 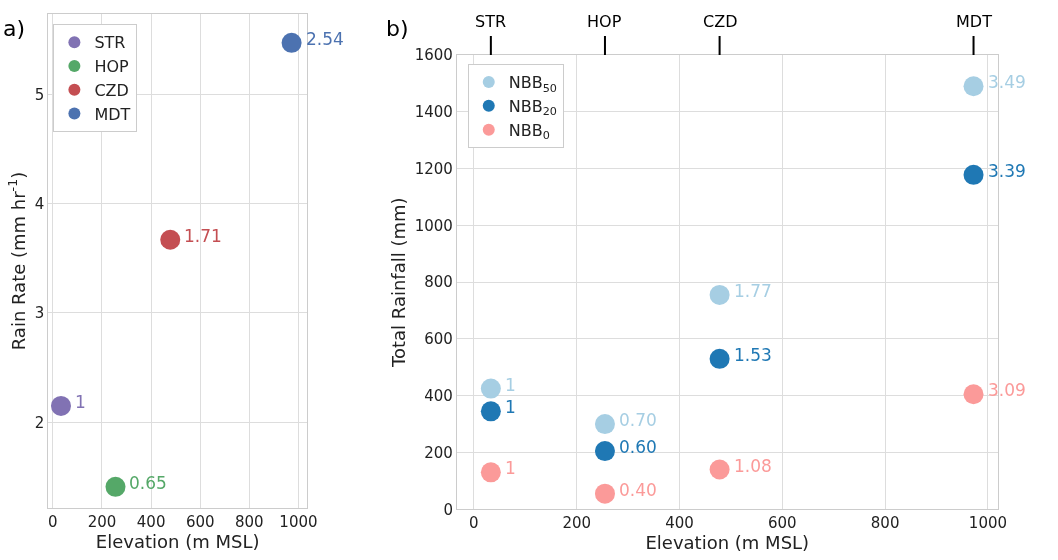 What do you see at coordinates (110, 43) in the screenshot?
I see `legend-label: STR` at bounding box center [110, 43].